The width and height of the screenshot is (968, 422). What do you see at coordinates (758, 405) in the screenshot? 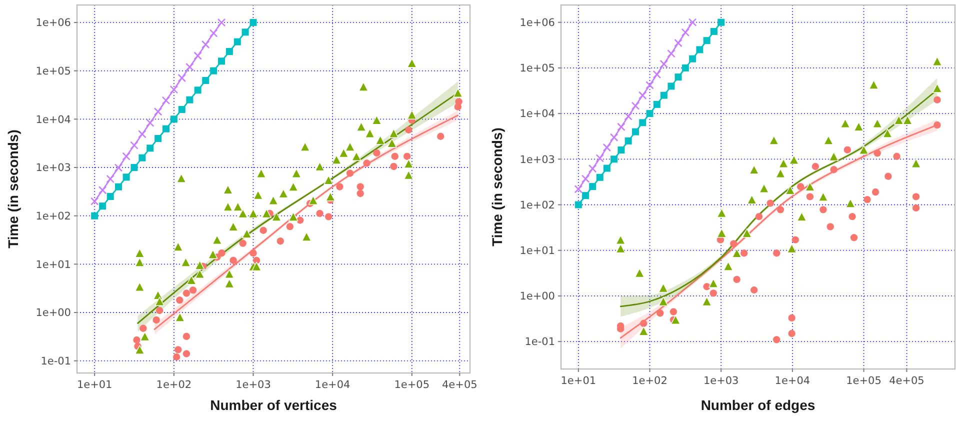
I see `x-axis-title: Number of edges` at bounding box center [758, 405].